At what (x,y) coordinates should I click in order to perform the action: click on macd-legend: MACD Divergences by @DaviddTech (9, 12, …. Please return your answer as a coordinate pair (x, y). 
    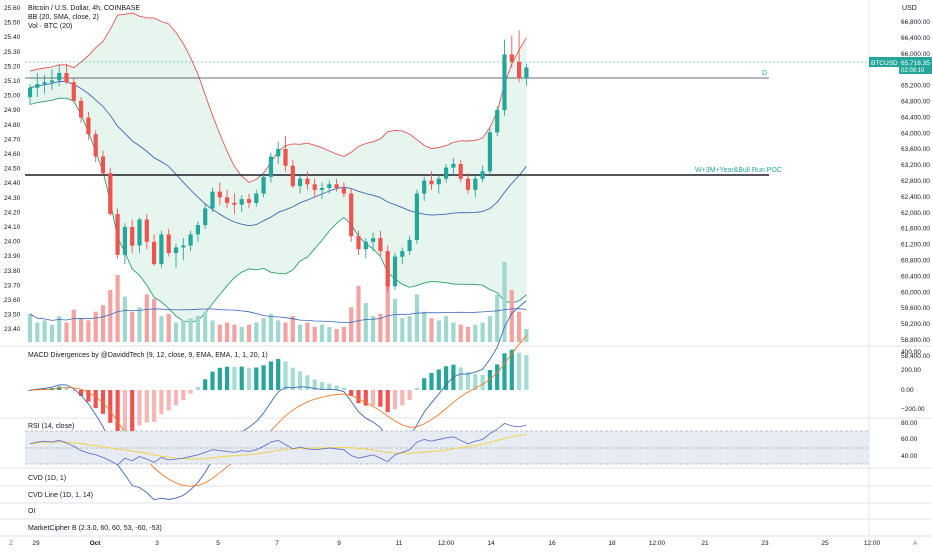
    Looking at the image, I should click on (148, 355).